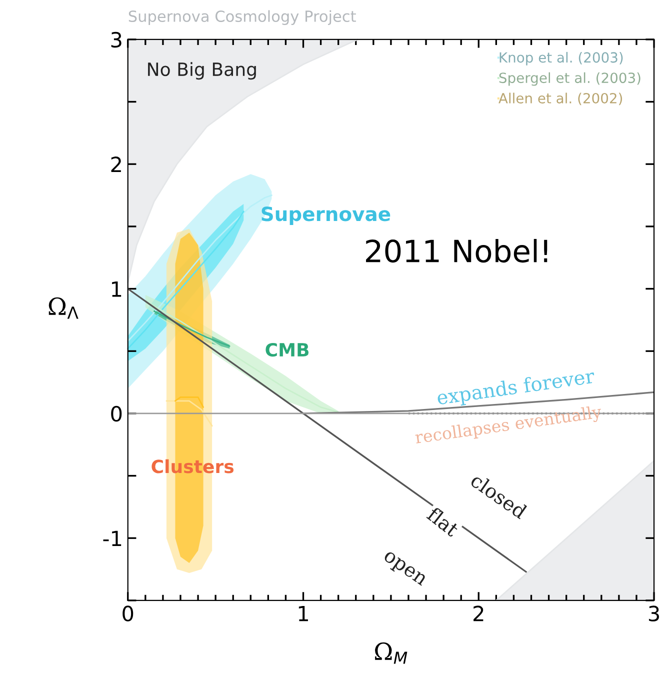 This screenshot has width=666, height=680. Describe the element at coordinates (457, 250) in the screenshot. I see `annotation: 2011 Nobel!` at that location.